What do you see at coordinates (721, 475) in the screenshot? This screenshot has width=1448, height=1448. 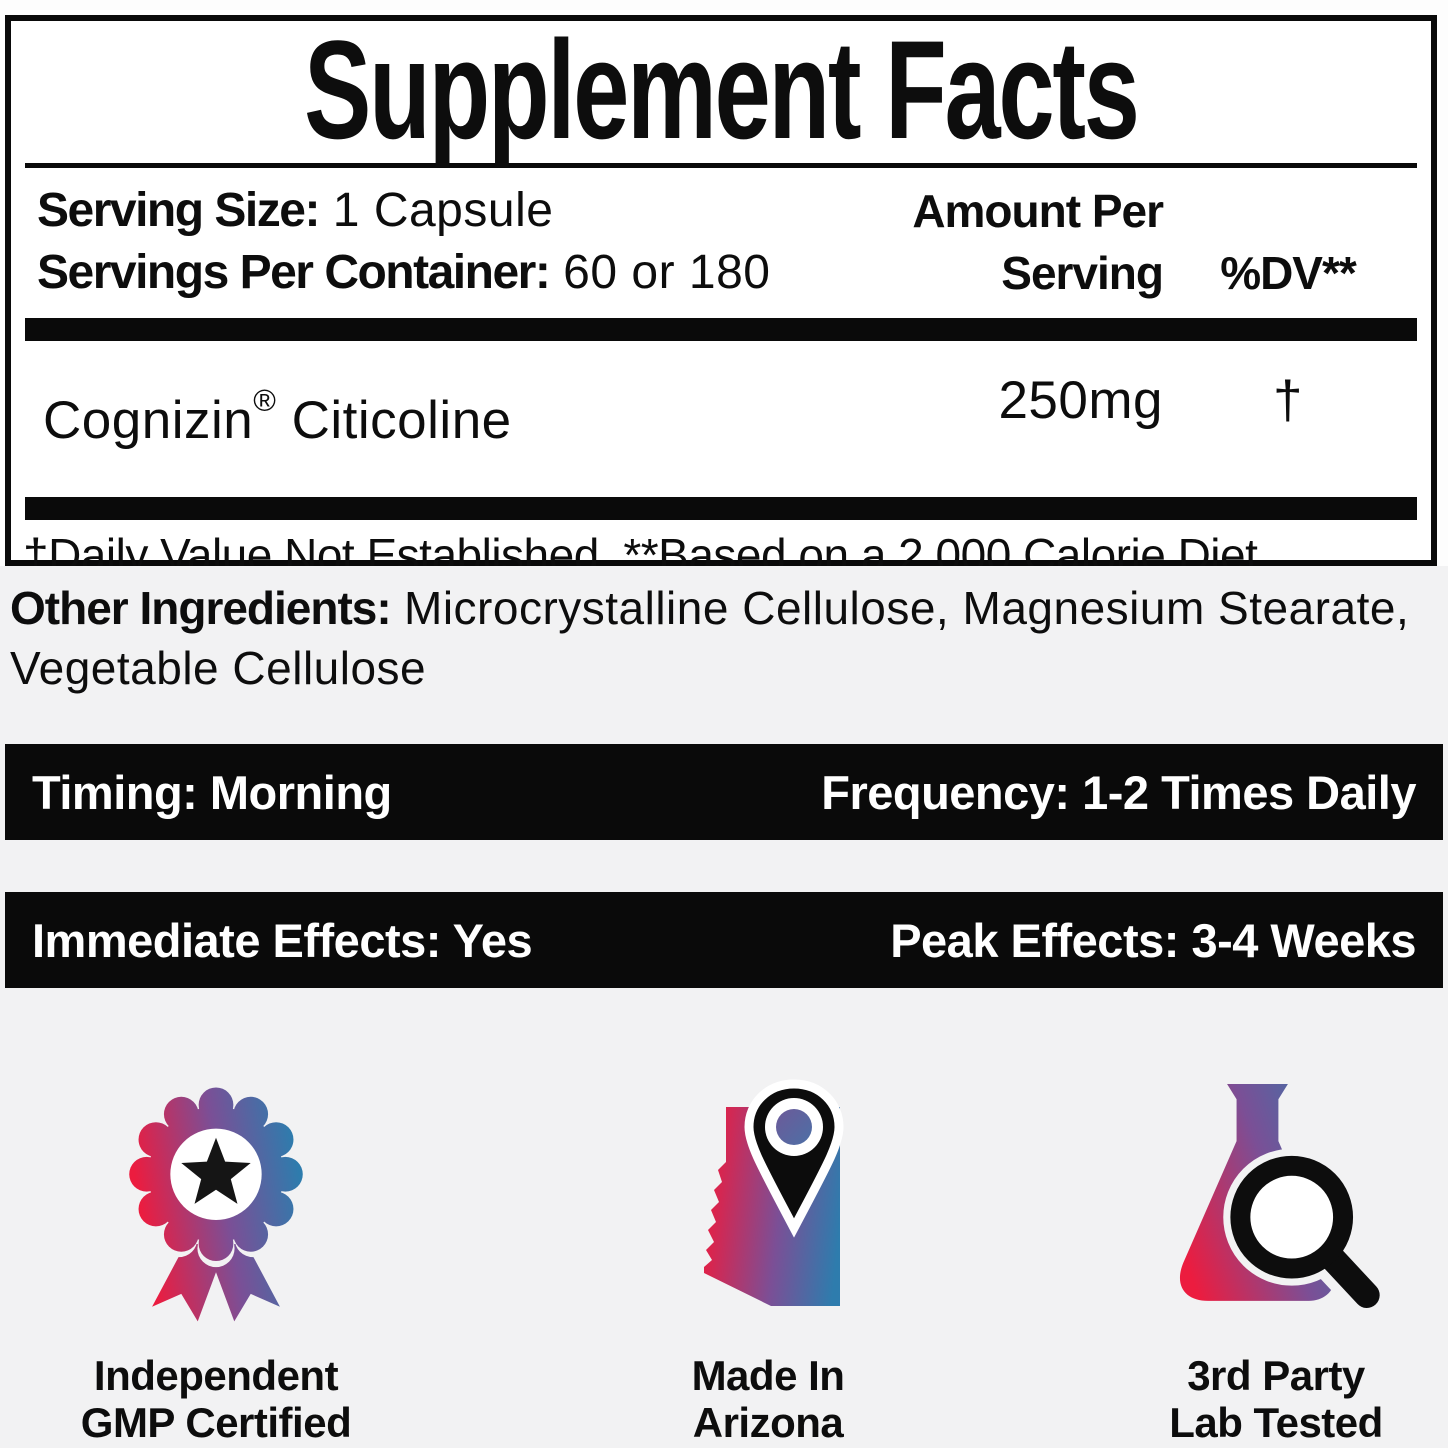 I see `spacer` at bounding box center [721, 475].